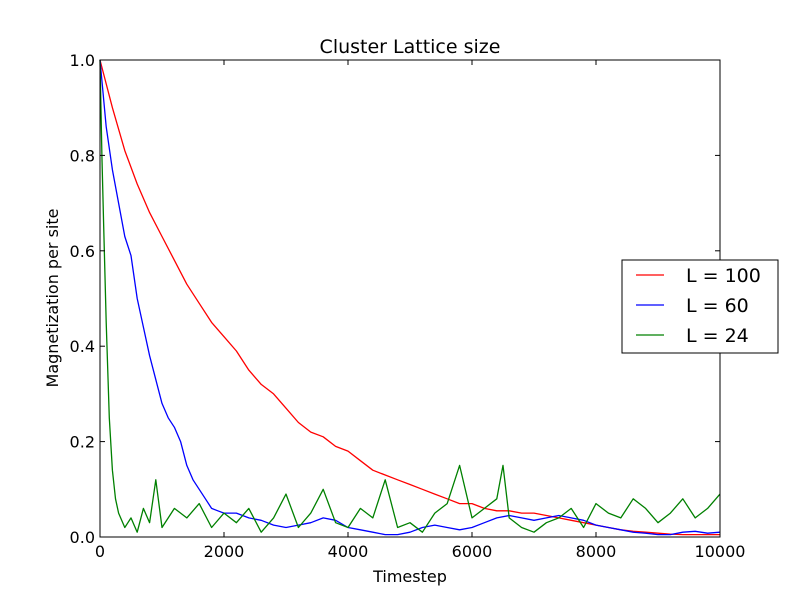 This screenshot has height=597, width=800. What do you see at coordinates (82, 251) in the screenshot?
I see `y-tick-label: 0.6` at bounding box center [82, 251].